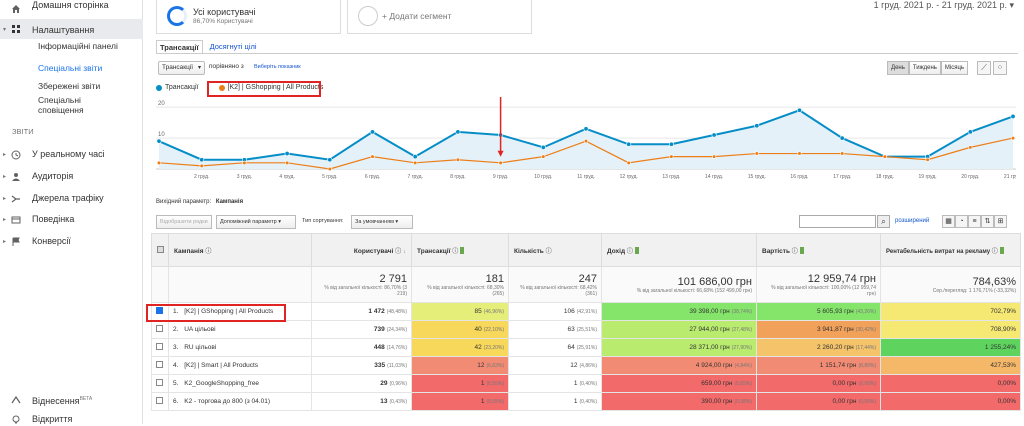 This screenshot has height=426, width=1024. I want to click on row-users: 13 (0,43%), so click(361, 401).